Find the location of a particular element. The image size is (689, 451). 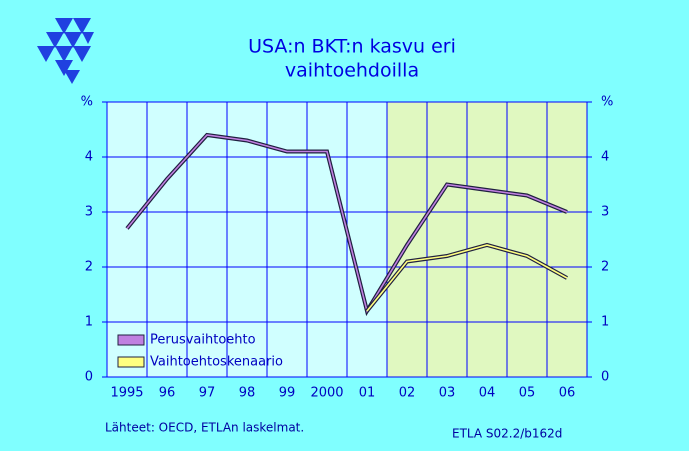

x-tick-label: 97 is located at coordinates (207, 393).